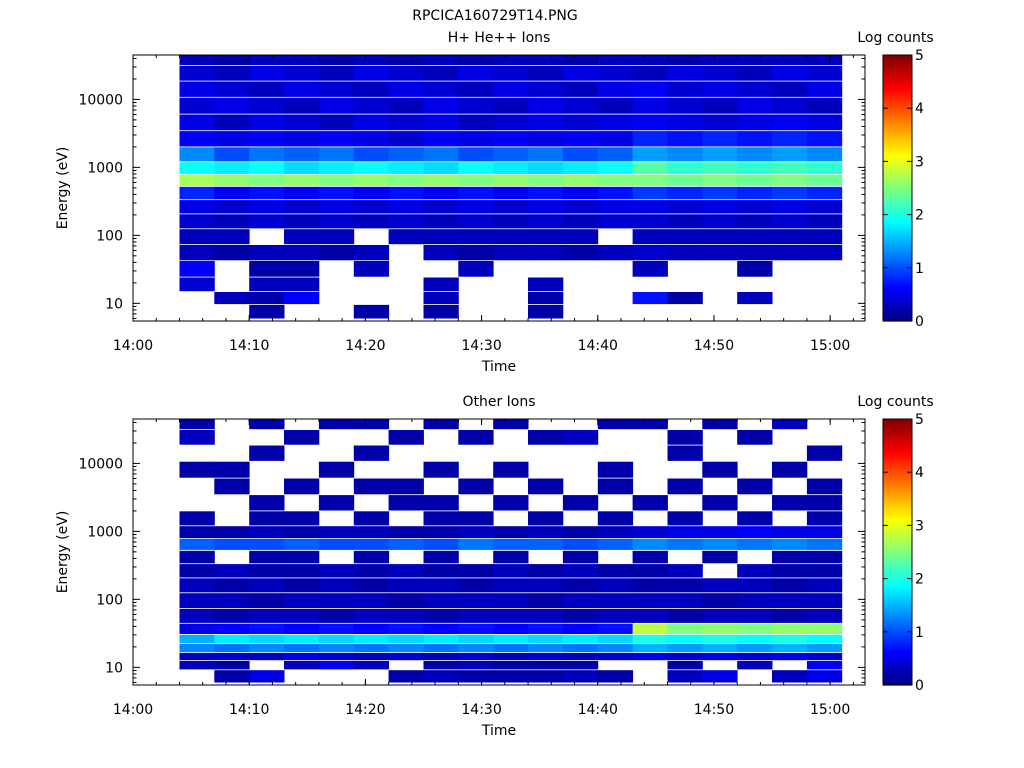  Describe the element at coordinates (919, 633) in the screenshot. I see `colorbar-tick-label: 1` at that location.